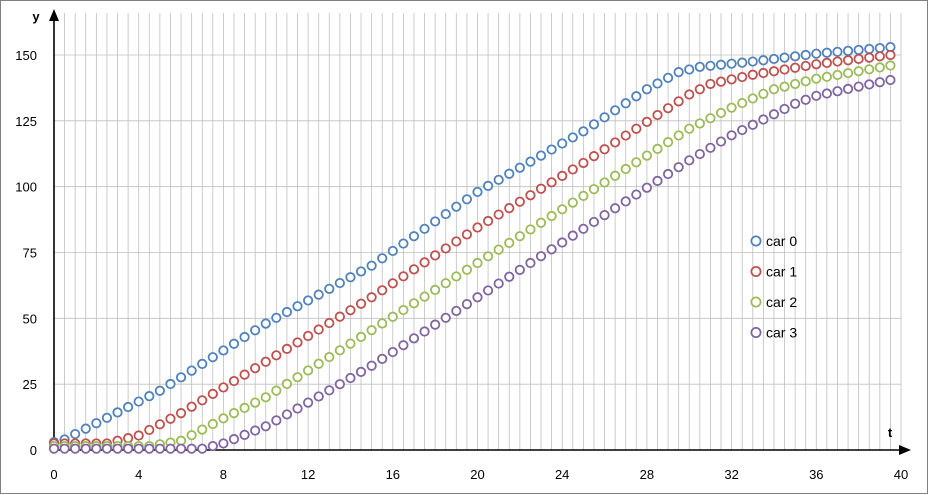 Image resolution: width=928 pixels, height=495 pixels. Describe the element at coordinates (816, 474) in the screenshot. I see `x-tick-label: 36` at that location.